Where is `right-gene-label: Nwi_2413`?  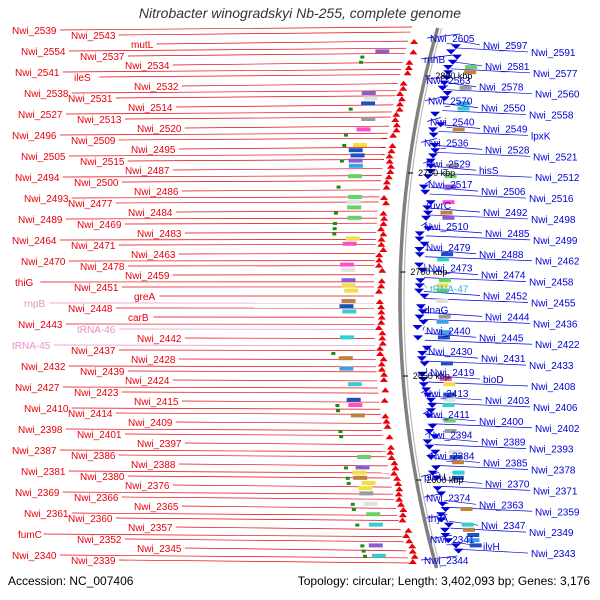
right-gene-label: Nwi_2413 is located at coordinates (446, 394).